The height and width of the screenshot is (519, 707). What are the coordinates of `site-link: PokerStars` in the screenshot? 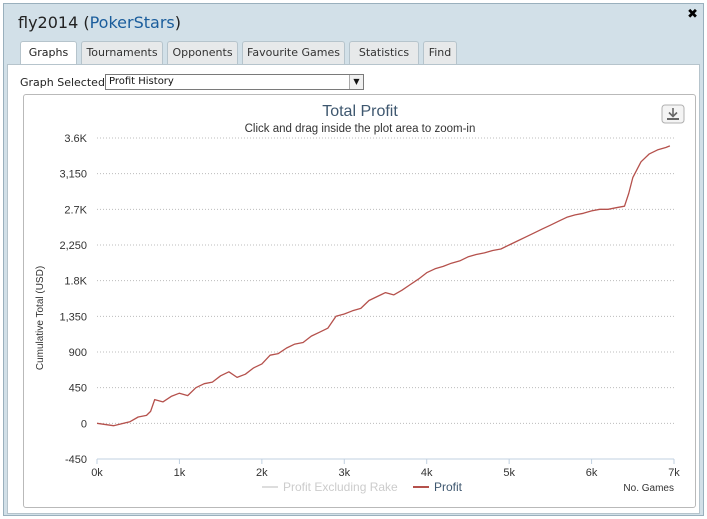 It's located at (132, 22).